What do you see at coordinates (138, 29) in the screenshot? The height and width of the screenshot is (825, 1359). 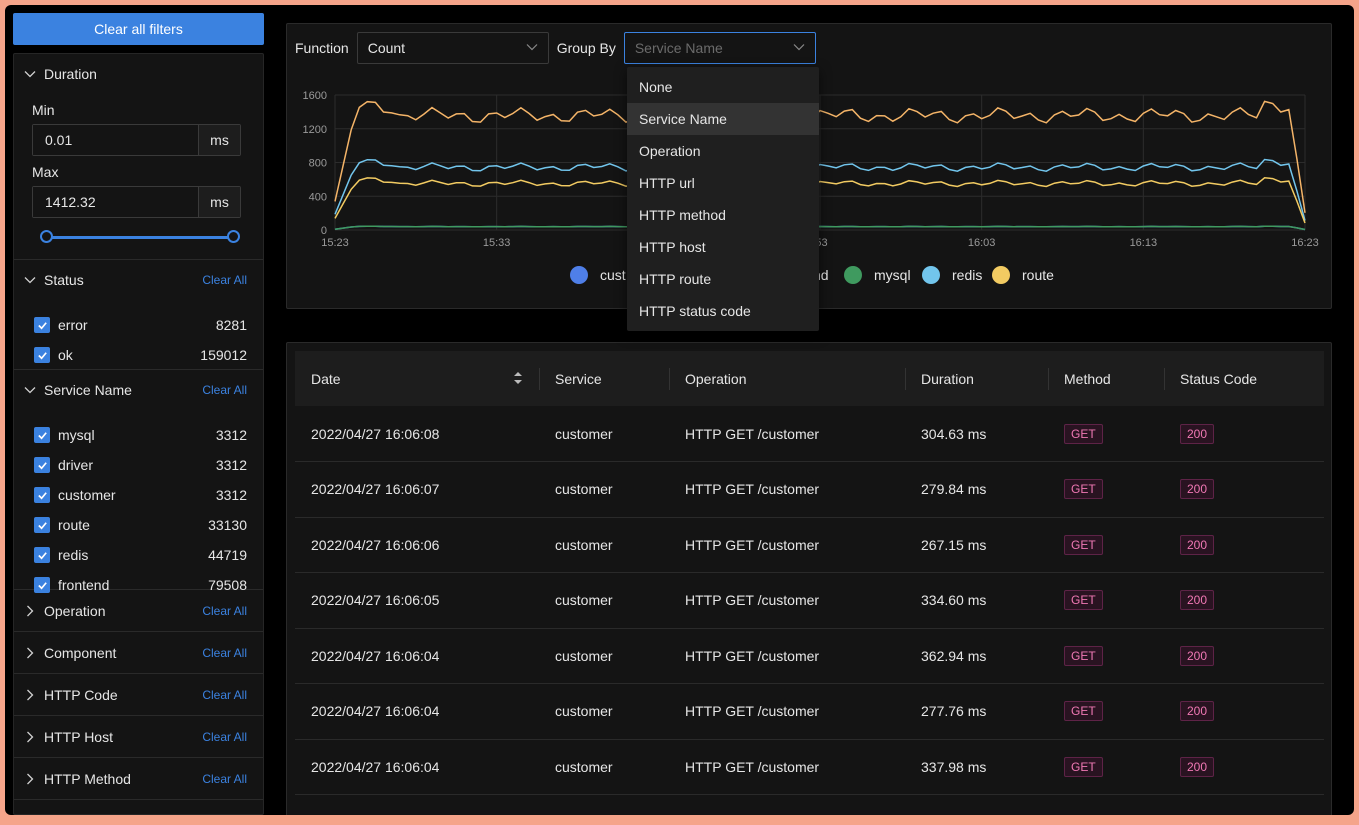 I see `clear-all-filters-button: Clear all filters` at bounding box center [138, 29].